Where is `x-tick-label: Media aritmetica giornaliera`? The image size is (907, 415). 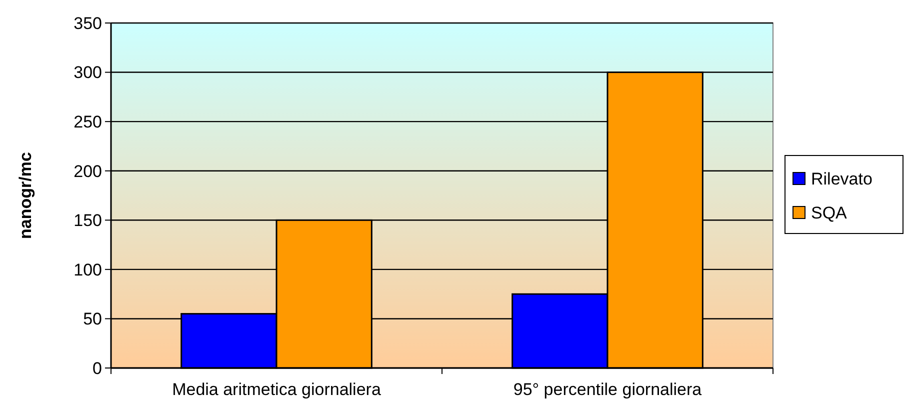 x-tick-label: Media aritmetica giornaliera is located at coordinates (277, 389).